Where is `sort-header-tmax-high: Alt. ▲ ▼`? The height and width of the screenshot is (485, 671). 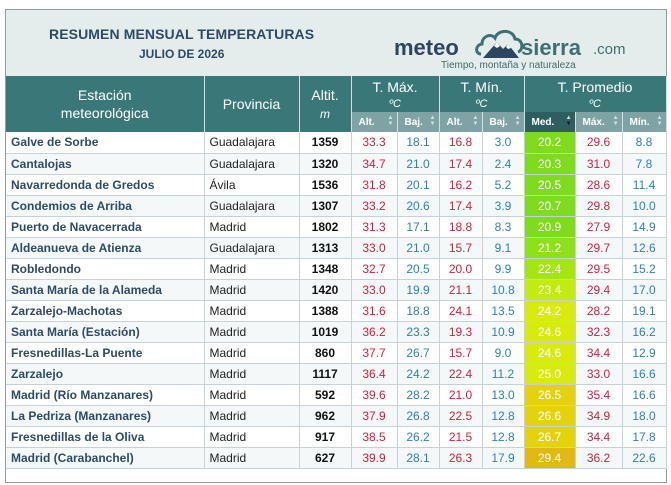
sort-header-tmax-high: Alt. ▲ ▼ is located at coordinates (374, 122).